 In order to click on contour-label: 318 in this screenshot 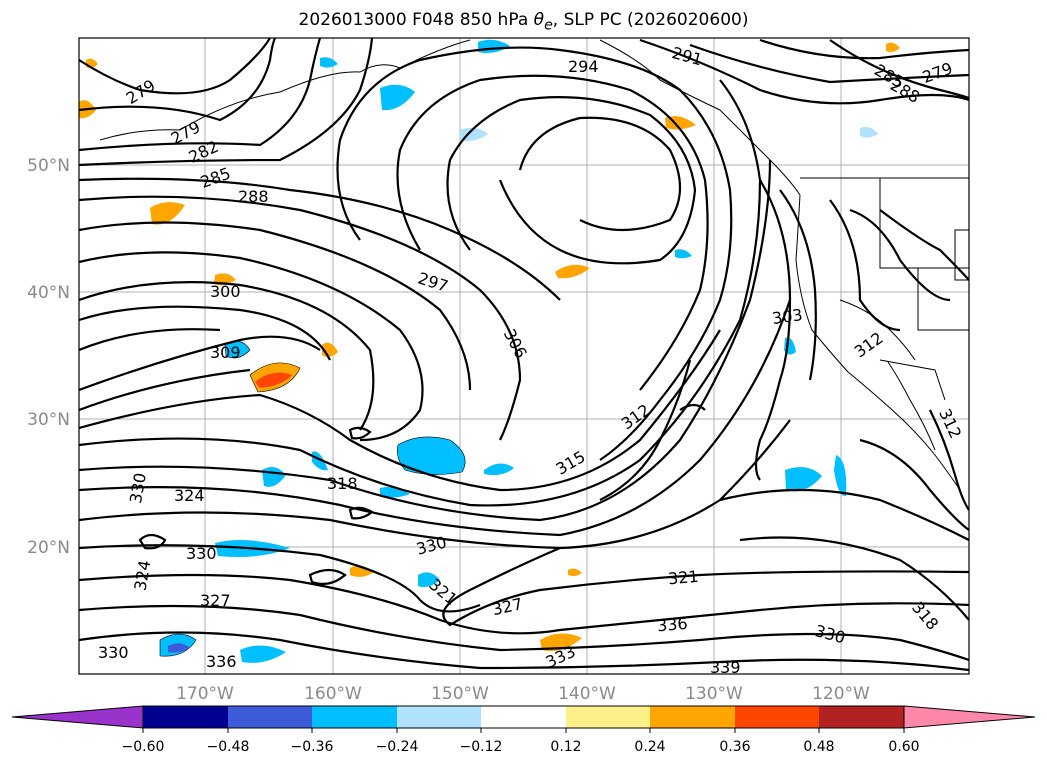, I will do `click(342, 483)`.